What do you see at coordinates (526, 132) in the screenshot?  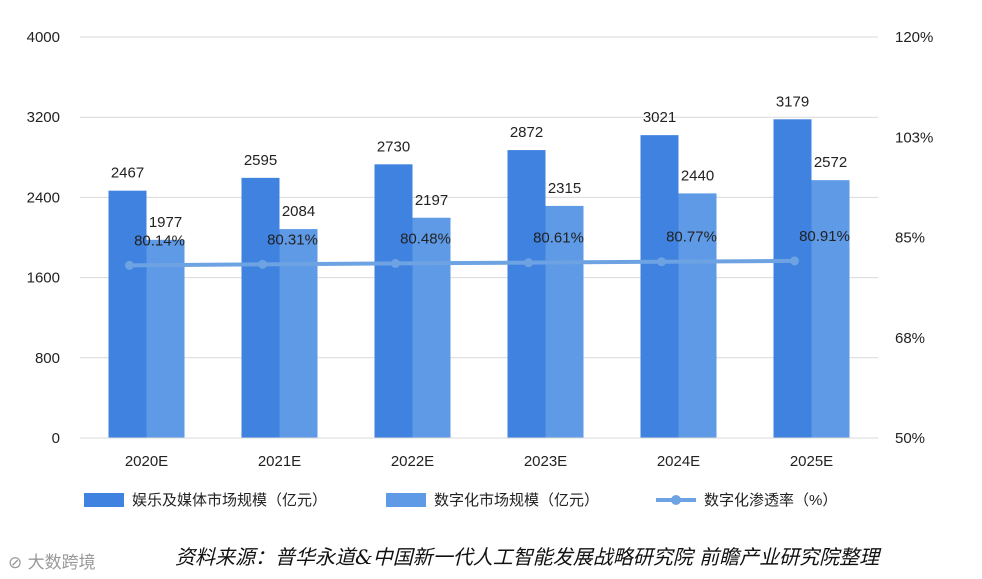 I see `bar-value-label: 2872` at bounding box center [526, 132].